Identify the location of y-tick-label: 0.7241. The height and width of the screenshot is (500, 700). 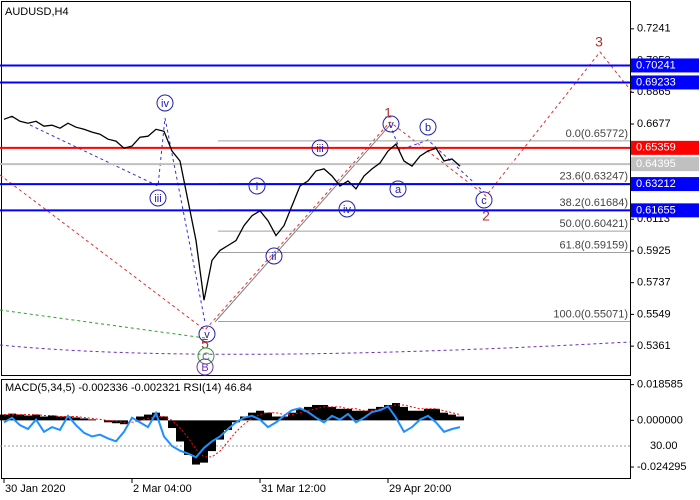
(654, 29).